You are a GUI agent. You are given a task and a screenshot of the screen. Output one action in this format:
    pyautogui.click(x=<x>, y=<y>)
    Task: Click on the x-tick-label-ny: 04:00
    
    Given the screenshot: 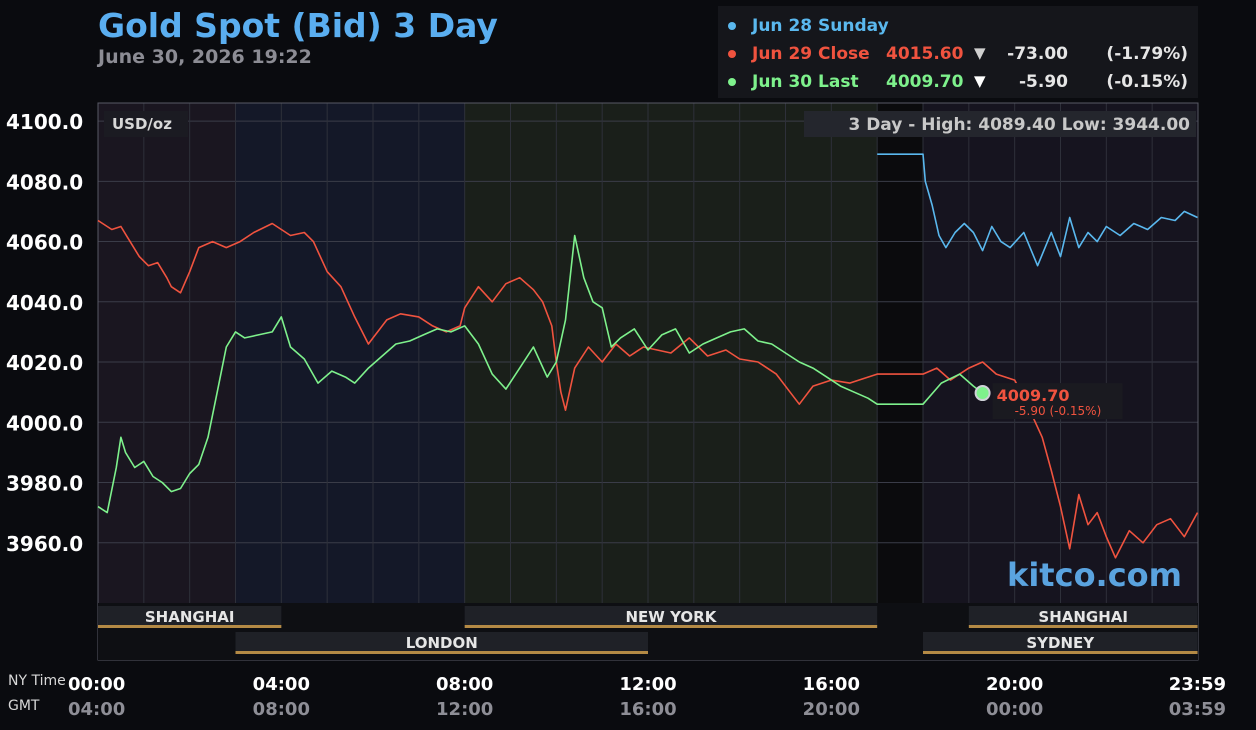 What is the action you would take?
    pyautogui.click(x=281, y=684)
    